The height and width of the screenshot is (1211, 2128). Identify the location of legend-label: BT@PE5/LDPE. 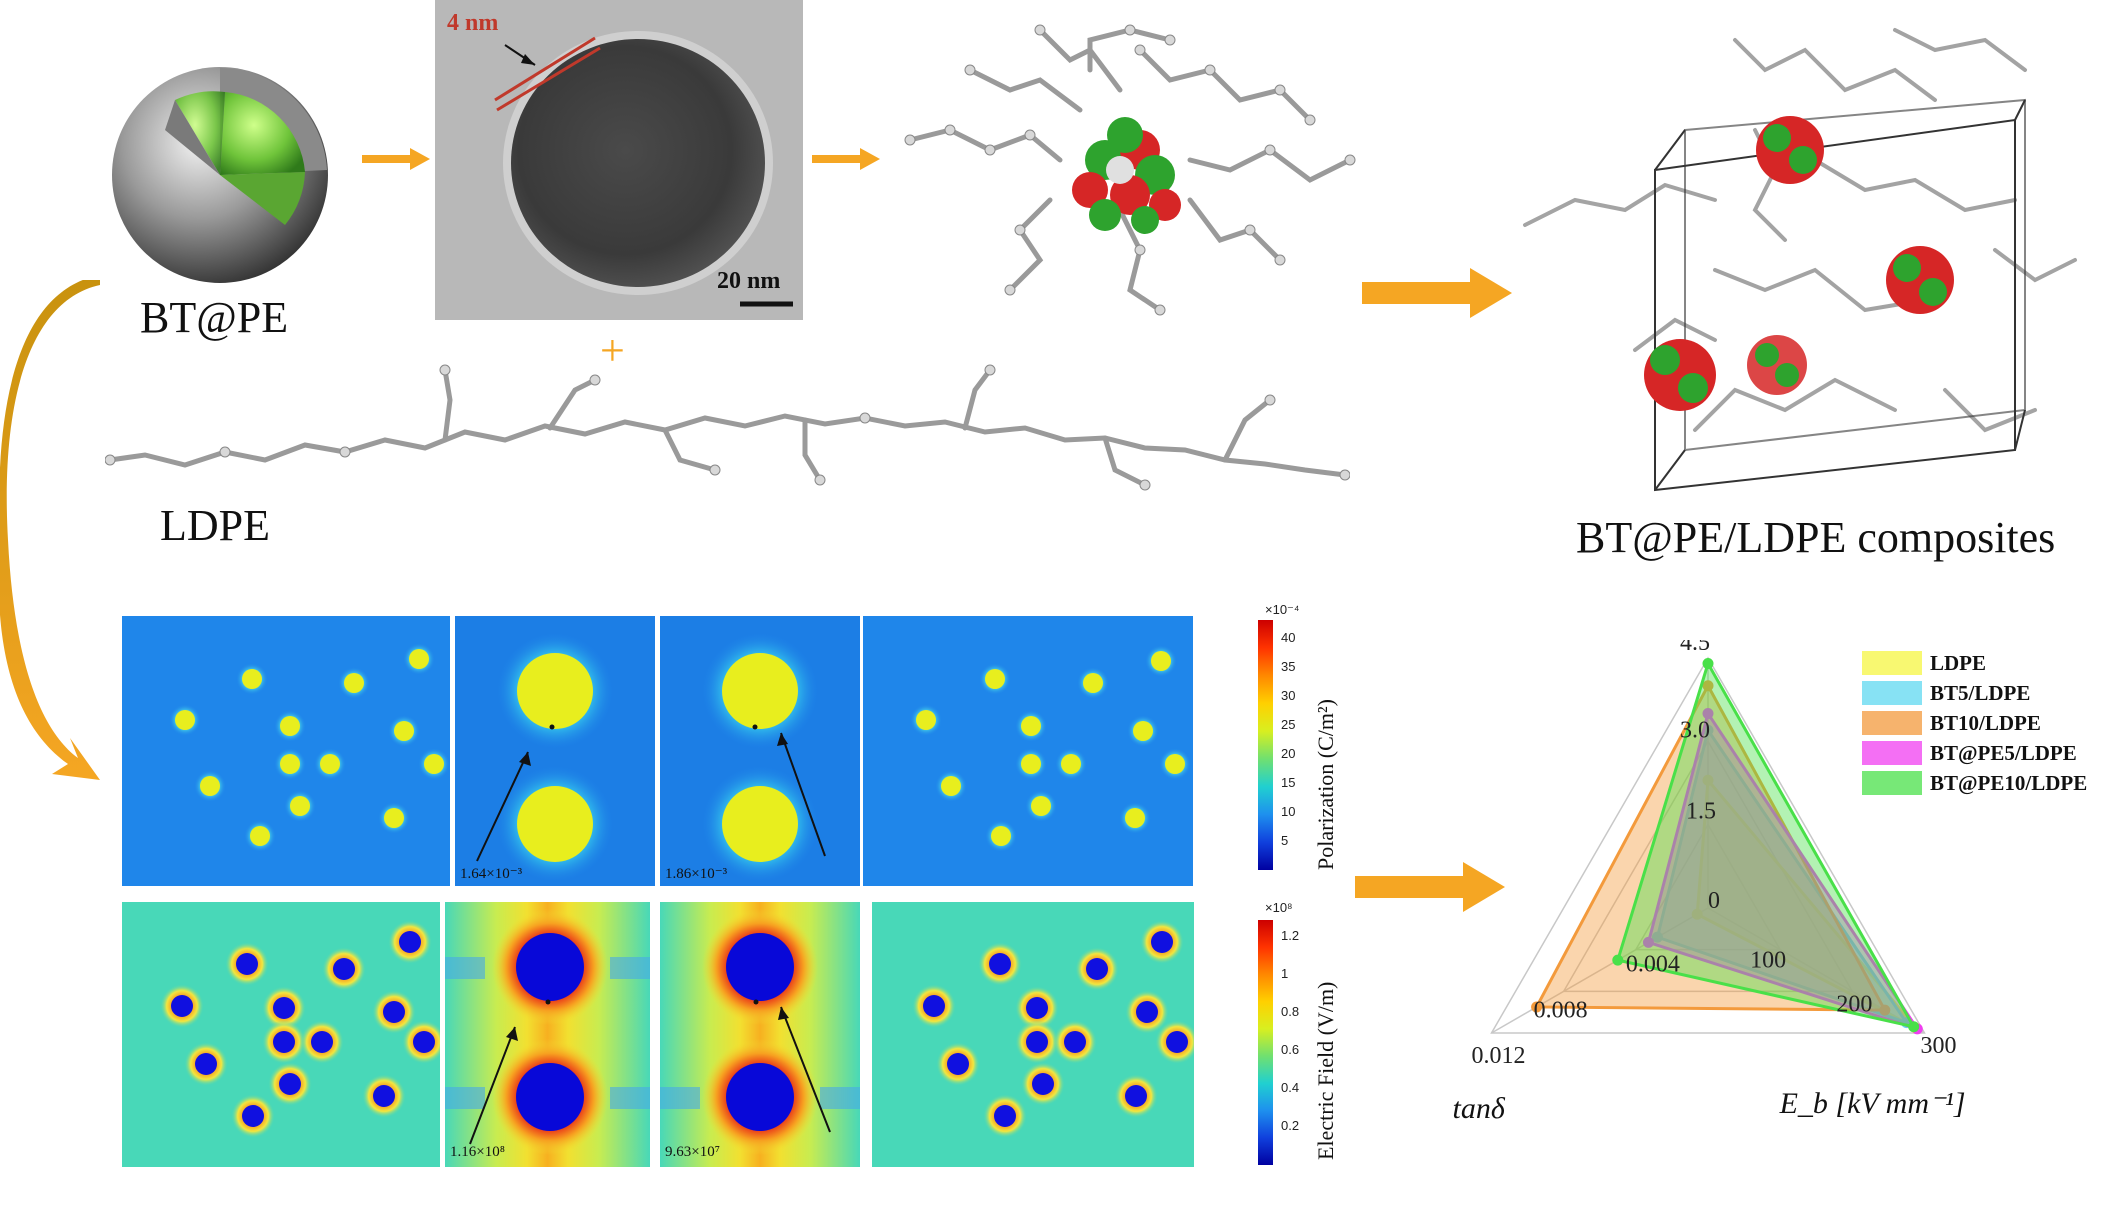
(2003, 752).